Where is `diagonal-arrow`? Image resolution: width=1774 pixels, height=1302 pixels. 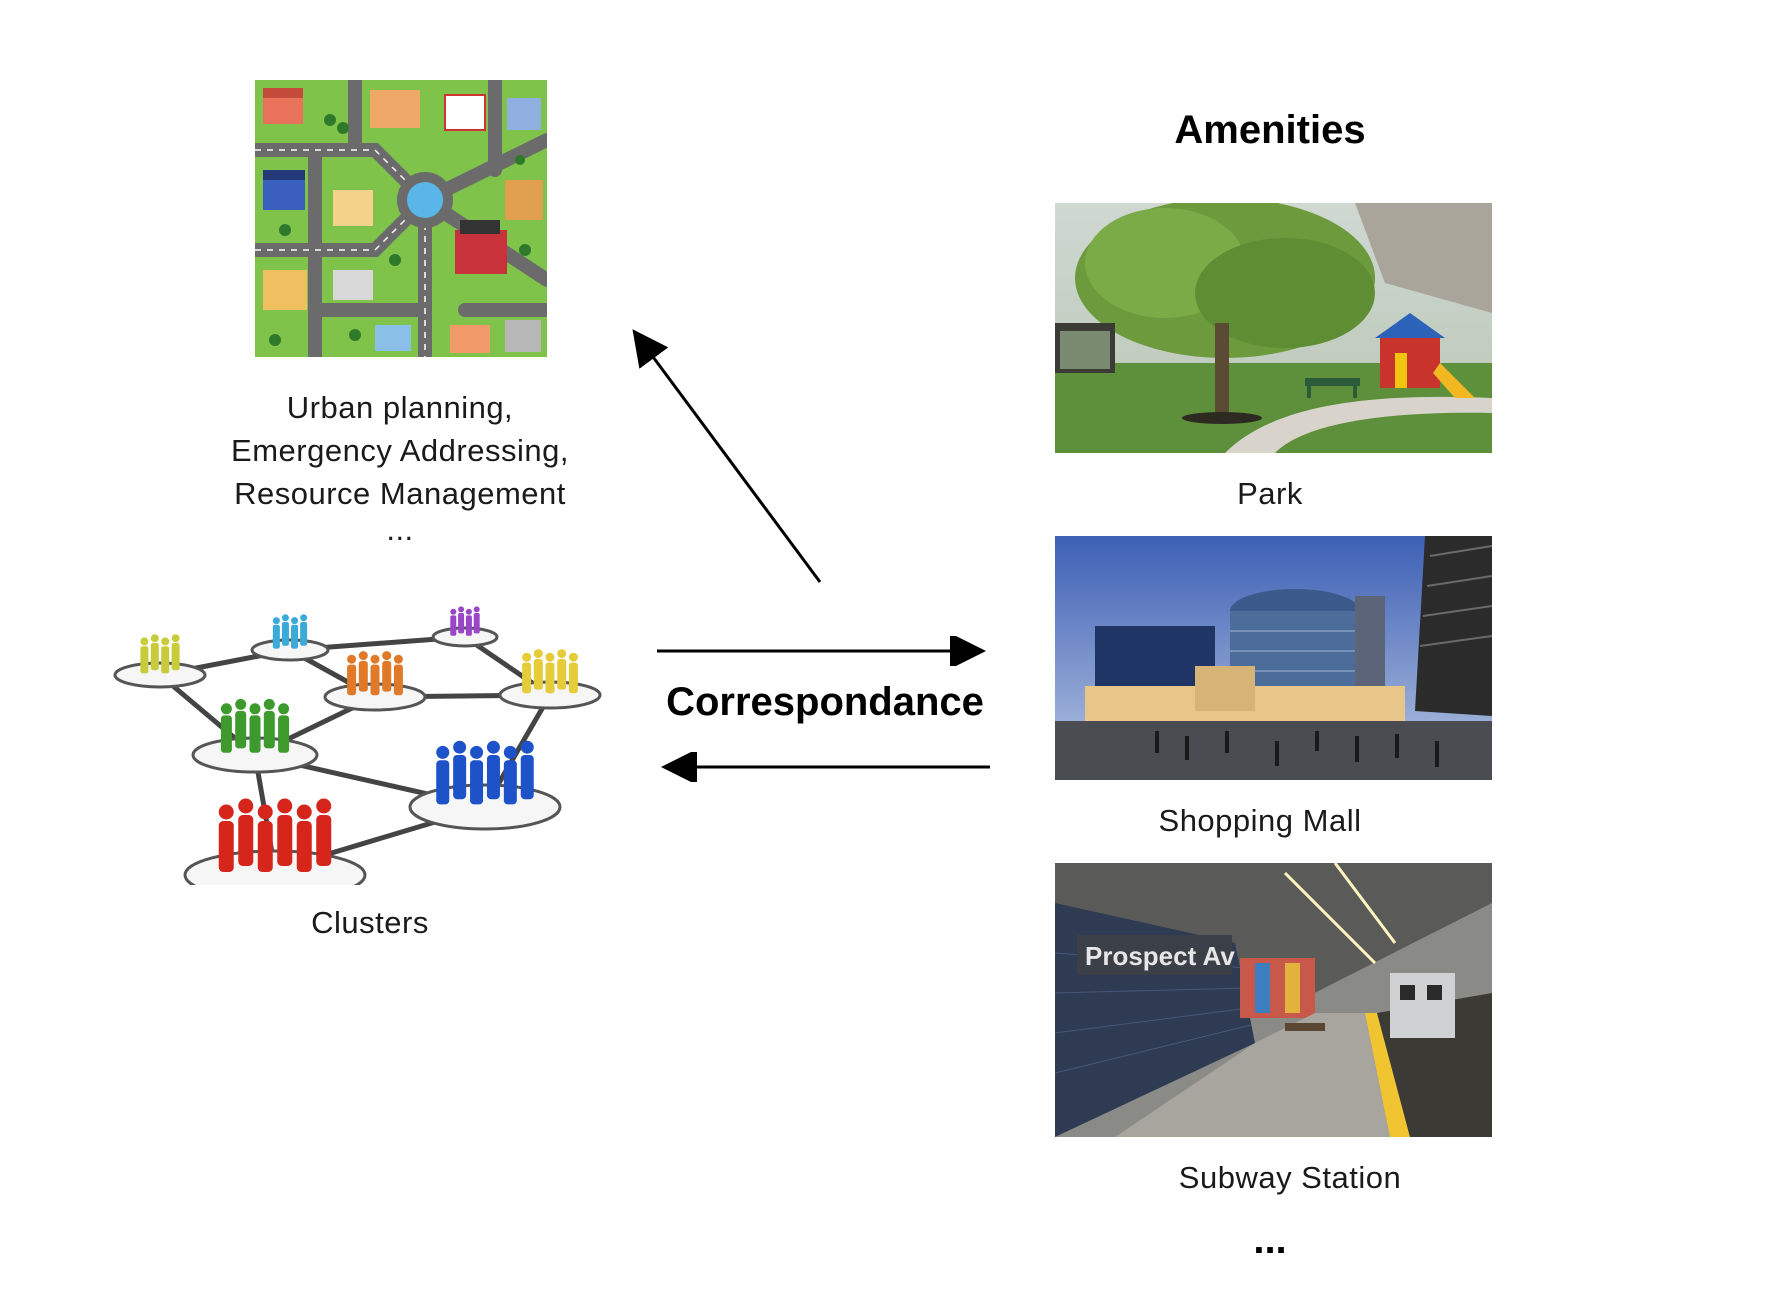
diagonal-arrow is located at coordinates (727, 456).